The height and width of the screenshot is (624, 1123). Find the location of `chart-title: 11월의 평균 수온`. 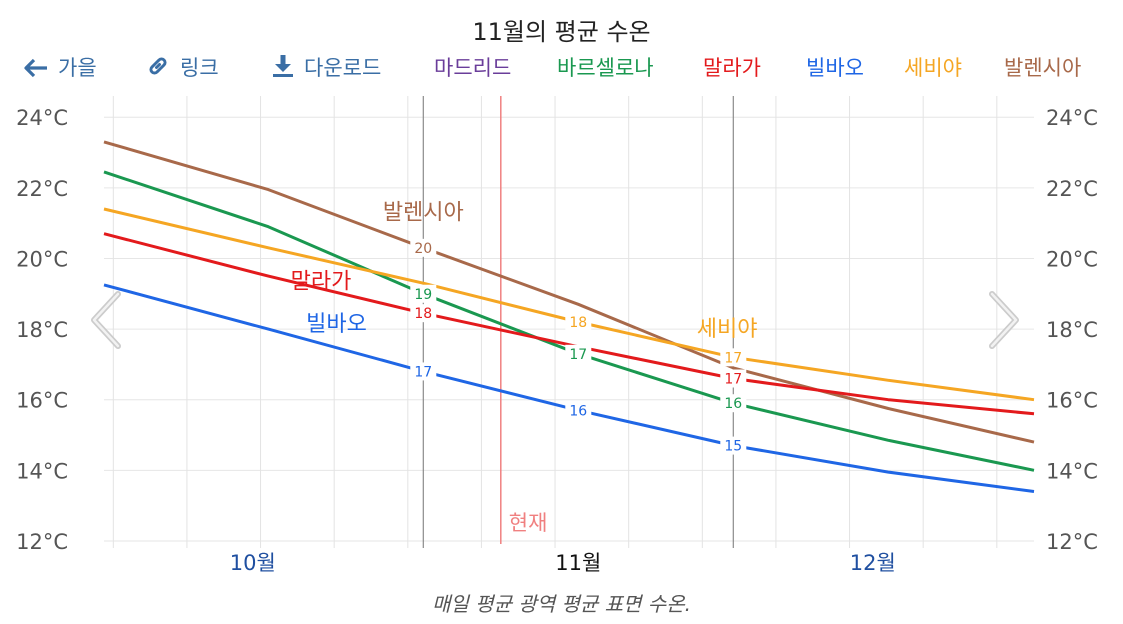

chart-title: 11월의 평균 수온 is located at coordinates (561, 32).